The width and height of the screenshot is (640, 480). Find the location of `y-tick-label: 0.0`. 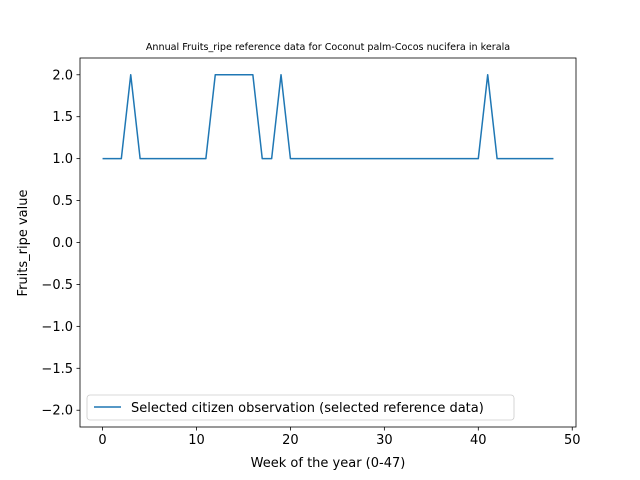

y-tick-label: 0.0 is located at coordinates (62, 243).